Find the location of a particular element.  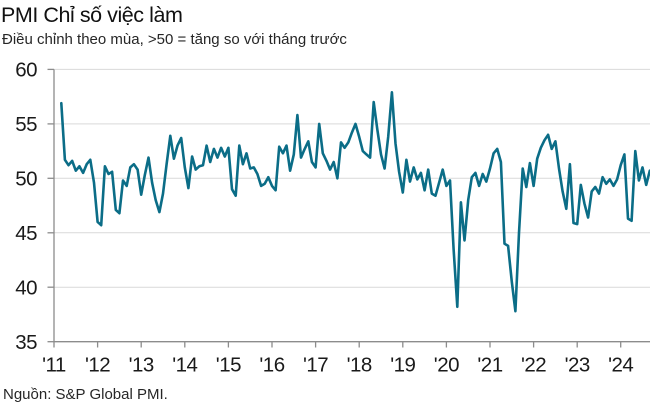

svg-text: 45 is located at coordinates (26, 233).